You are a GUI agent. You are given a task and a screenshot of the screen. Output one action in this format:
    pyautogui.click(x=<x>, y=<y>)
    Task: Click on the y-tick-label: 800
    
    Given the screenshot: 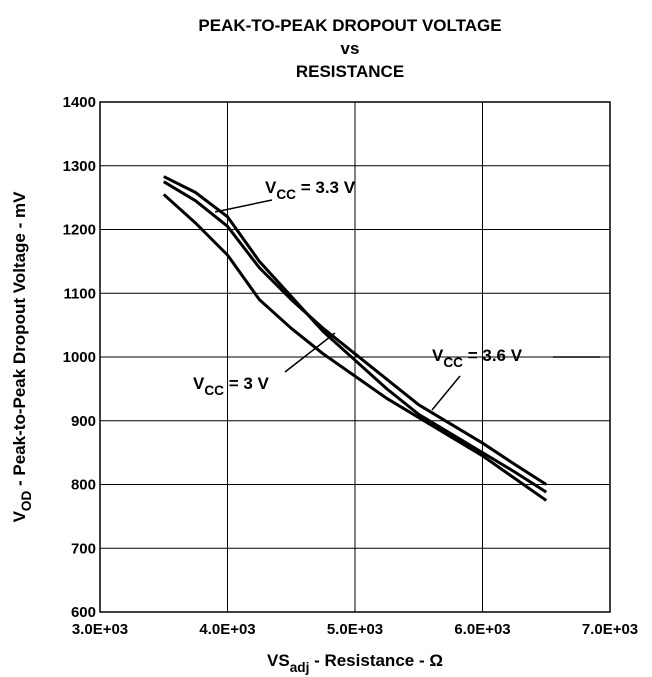 What is the action you would take?
    pyautogui.click(x=83, y=485)
    